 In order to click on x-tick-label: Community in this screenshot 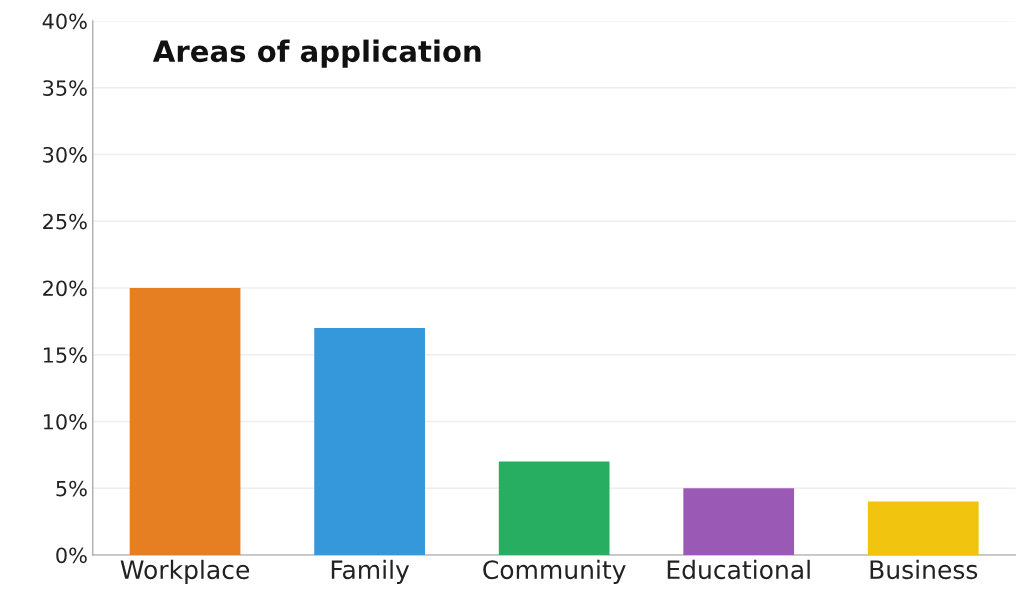, I will do `click(554, 571)`.